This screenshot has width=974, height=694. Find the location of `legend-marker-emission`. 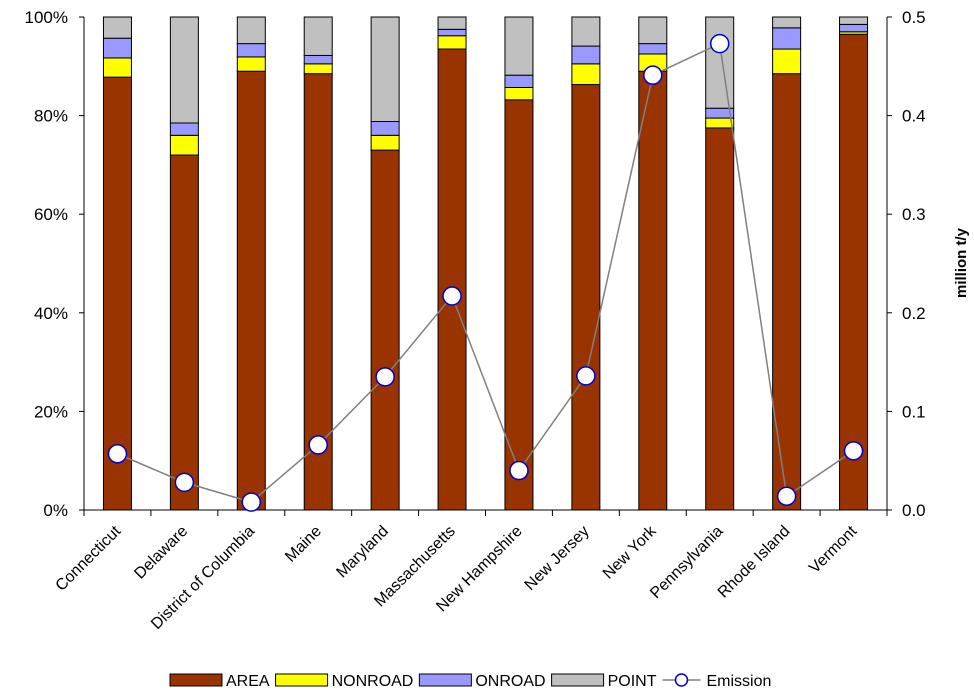

legend-marker-emission is located at coordinates (681, 680).